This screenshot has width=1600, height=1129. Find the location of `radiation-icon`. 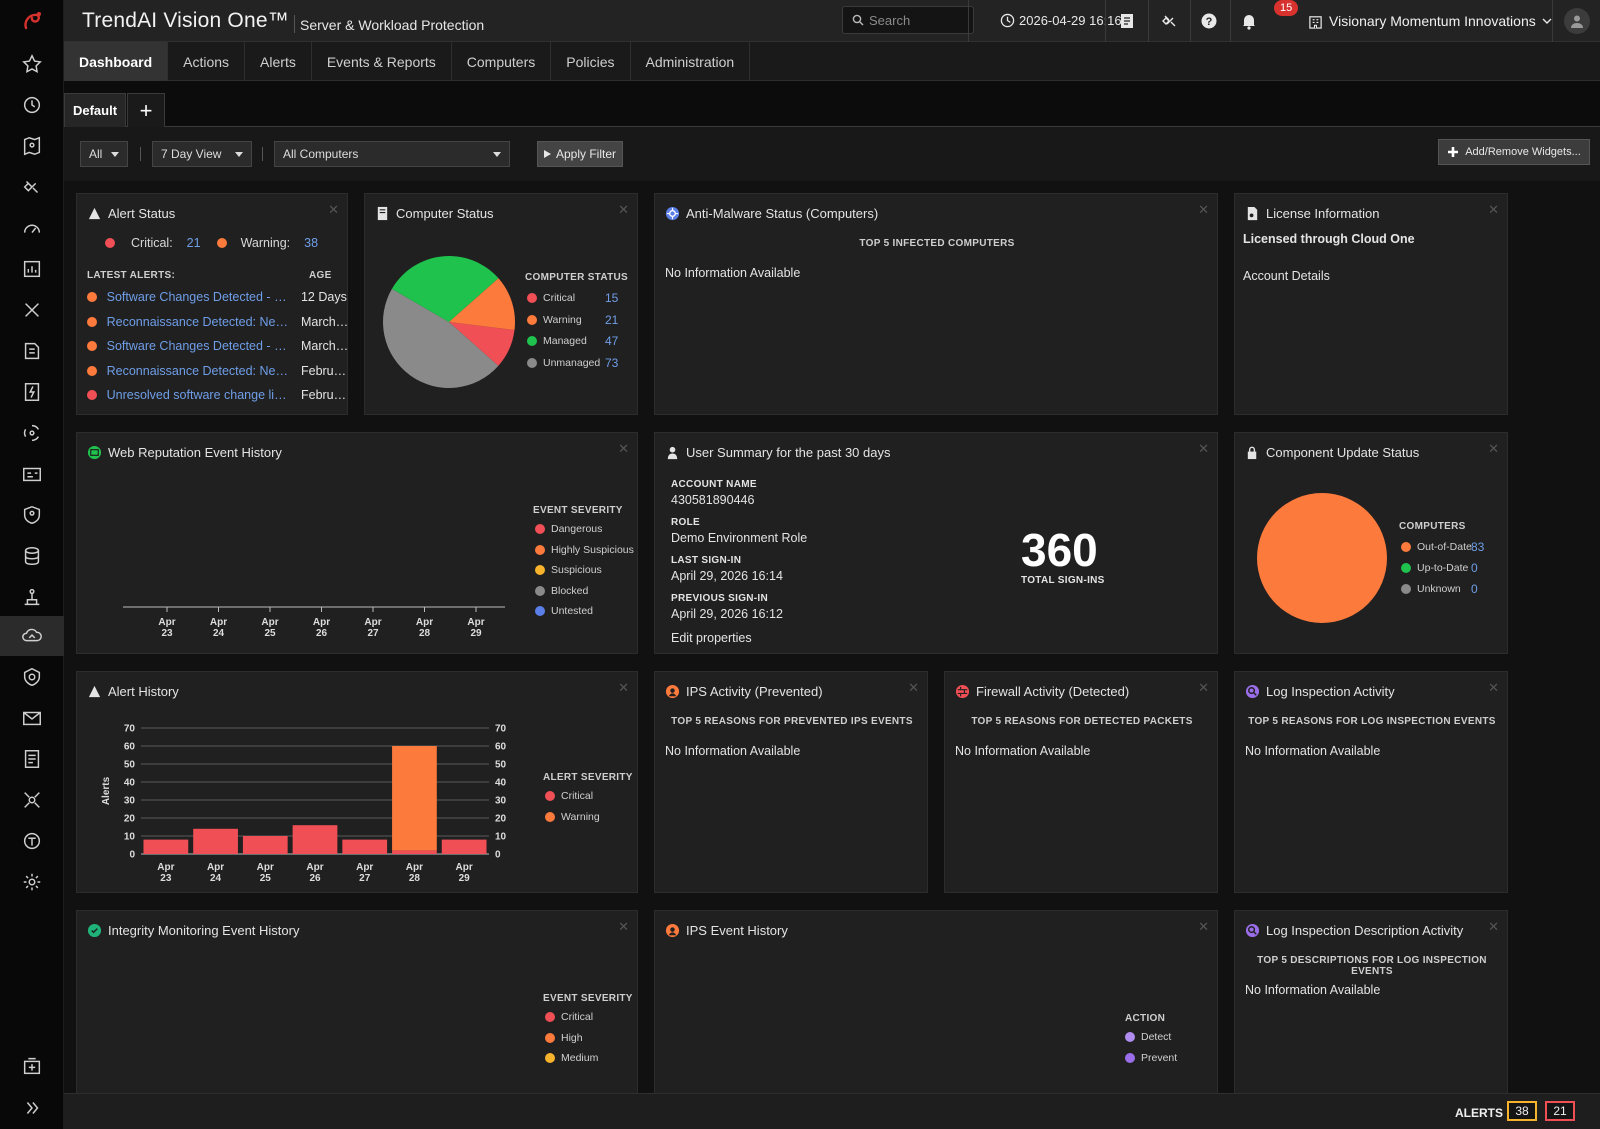

radiation-icon is located at coordinates (32, 433).